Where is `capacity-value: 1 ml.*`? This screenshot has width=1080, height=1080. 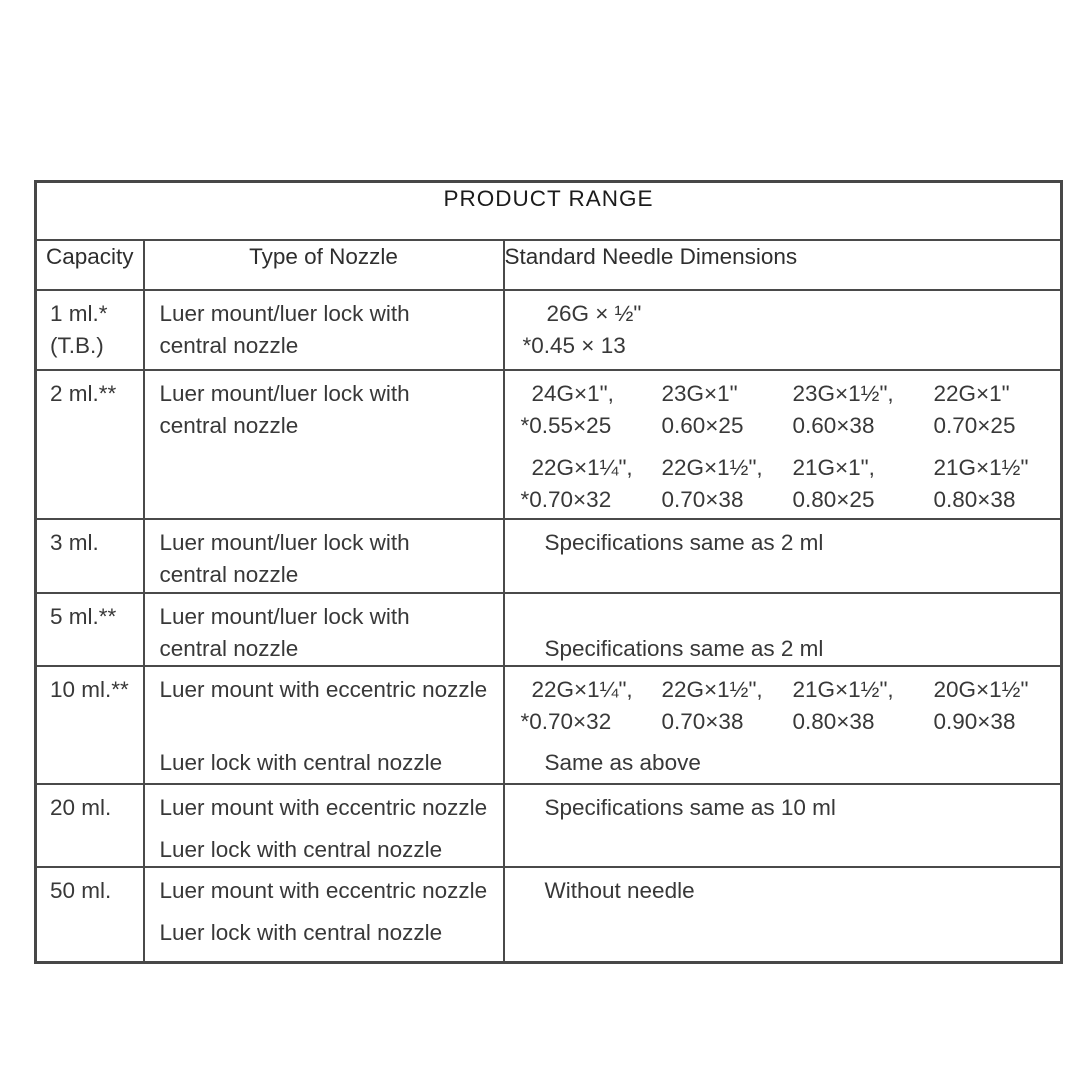 capacity-value: 1 ml.* is located at coordinates (79, 313).